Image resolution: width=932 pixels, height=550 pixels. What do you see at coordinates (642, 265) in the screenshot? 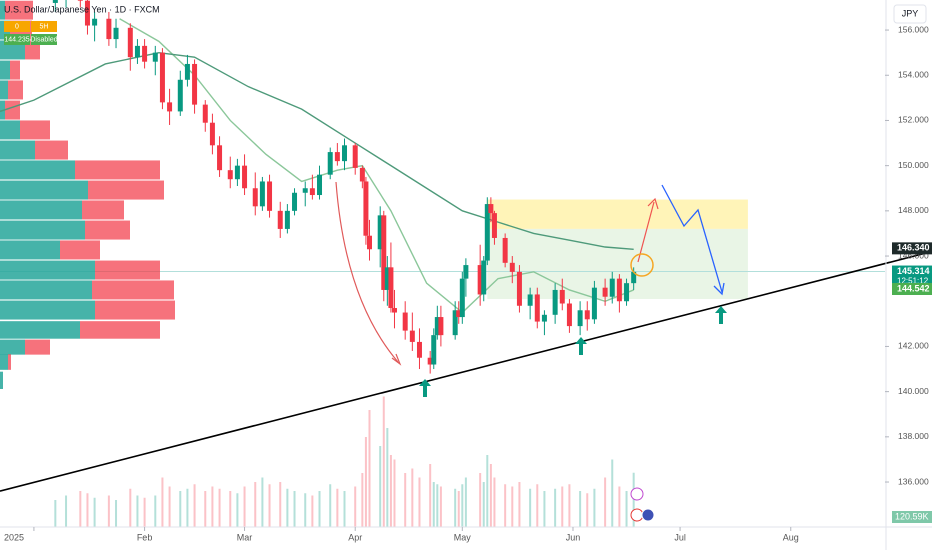
I see `highlight-circle` at bounding box center [642, 265].